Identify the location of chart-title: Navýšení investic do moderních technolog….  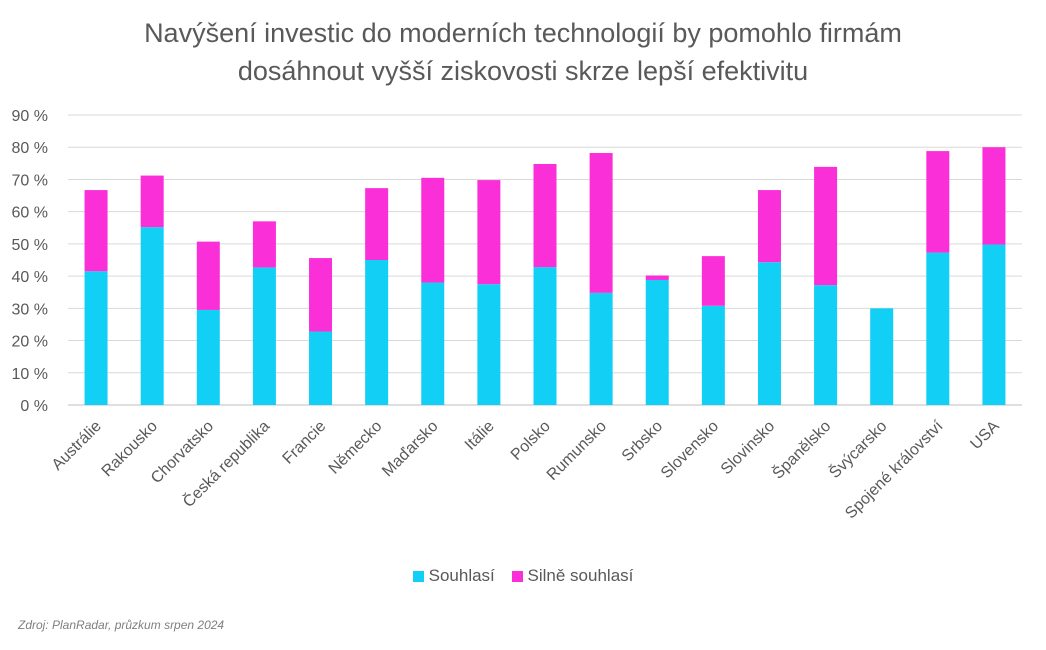
(523, 52).